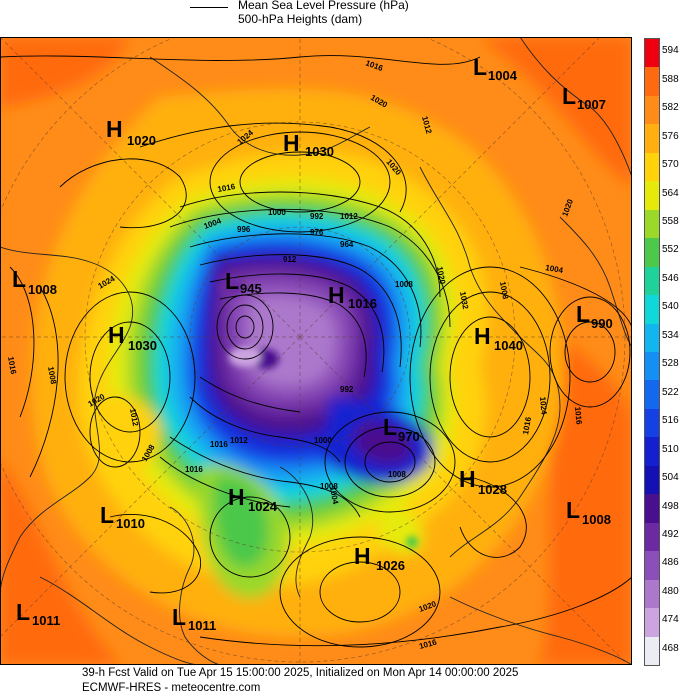 This screenshot has height=700, width=681. I want to click on colorbar-label: 516, so click(670, 421).